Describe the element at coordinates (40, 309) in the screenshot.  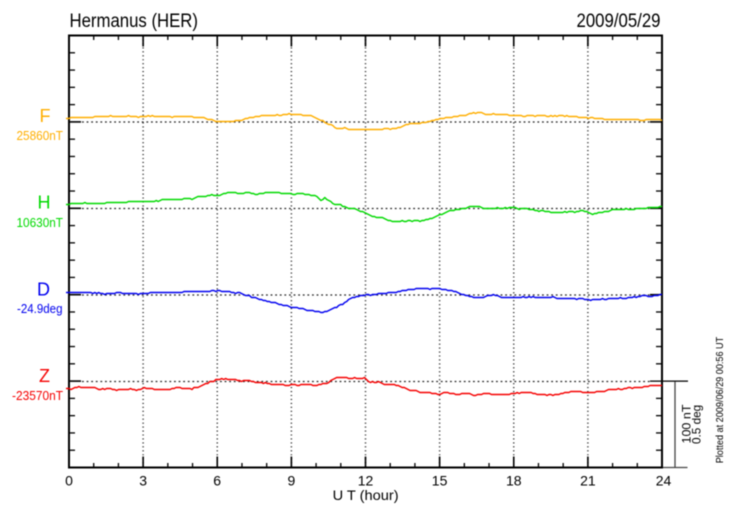
I see `svg-text: -24.9deg` at that location.